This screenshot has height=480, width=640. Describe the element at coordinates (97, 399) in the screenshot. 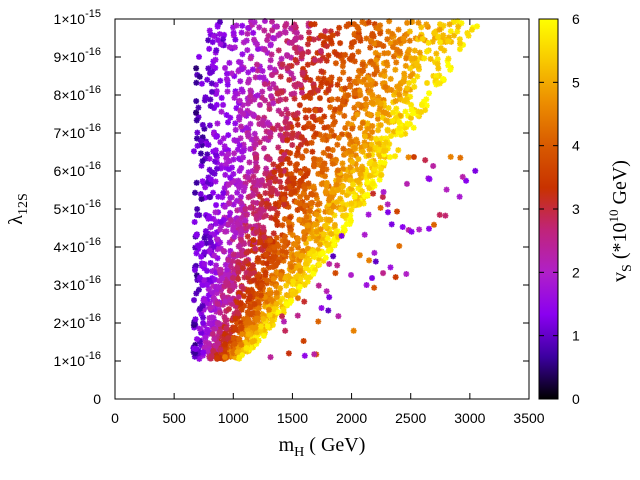

I see `y-tick-label: 0` at that location.